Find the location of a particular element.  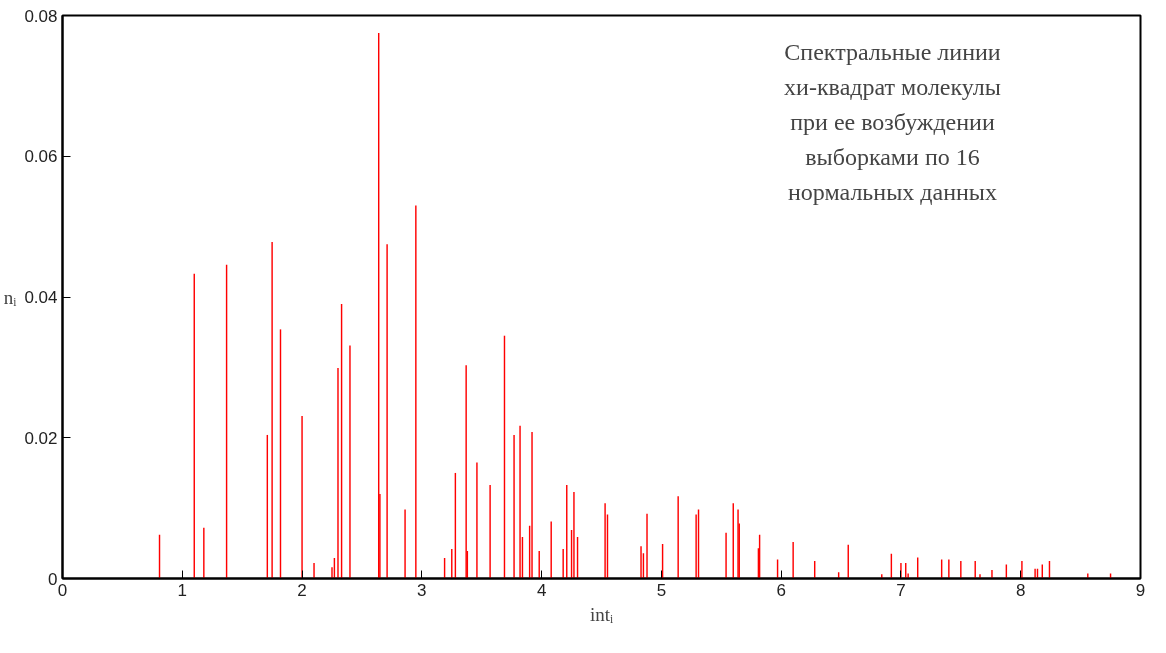

x-tick-label: 1 is located at coordinates (182, 590).